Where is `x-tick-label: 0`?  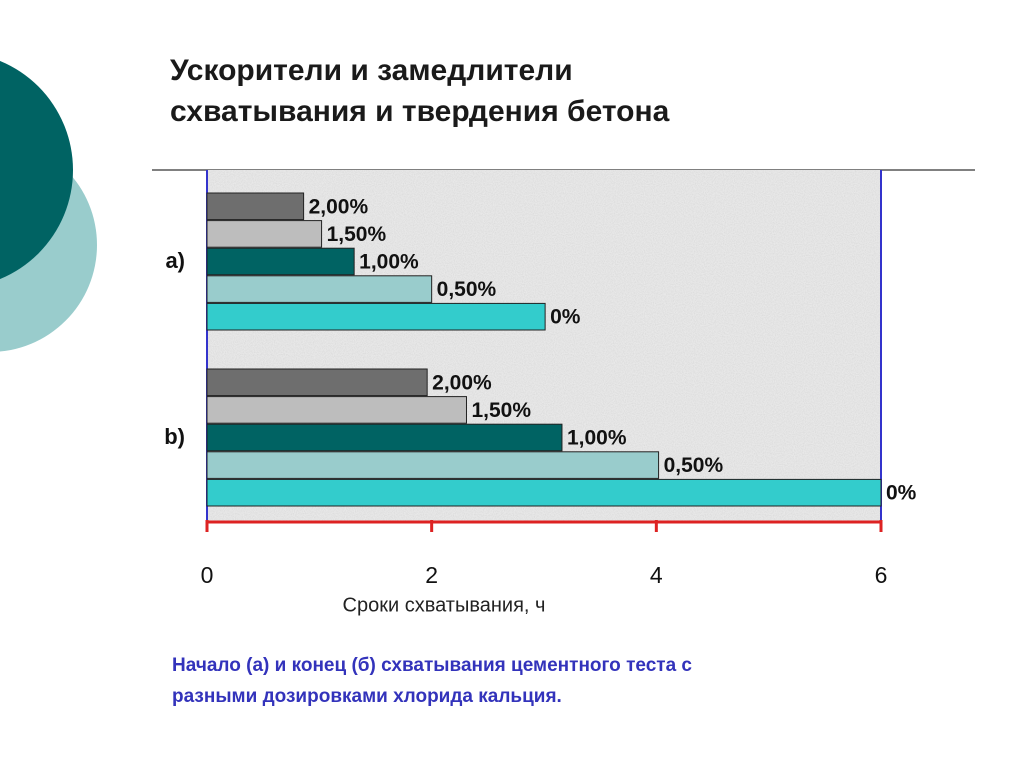 x-tick-label: 0 is located at coordinates (207, 575).